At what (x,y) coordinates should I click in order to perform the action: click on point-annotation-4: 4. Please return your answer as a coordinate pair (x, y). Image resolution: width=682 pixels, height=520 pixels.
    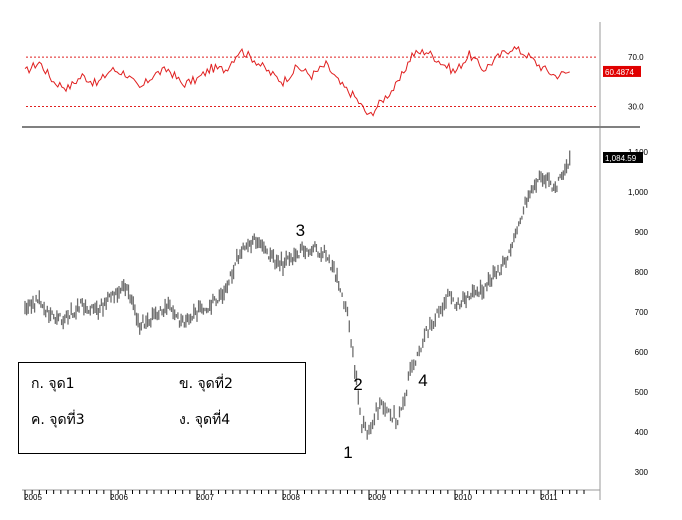
    Looking at the image, I should click on (422, 380).